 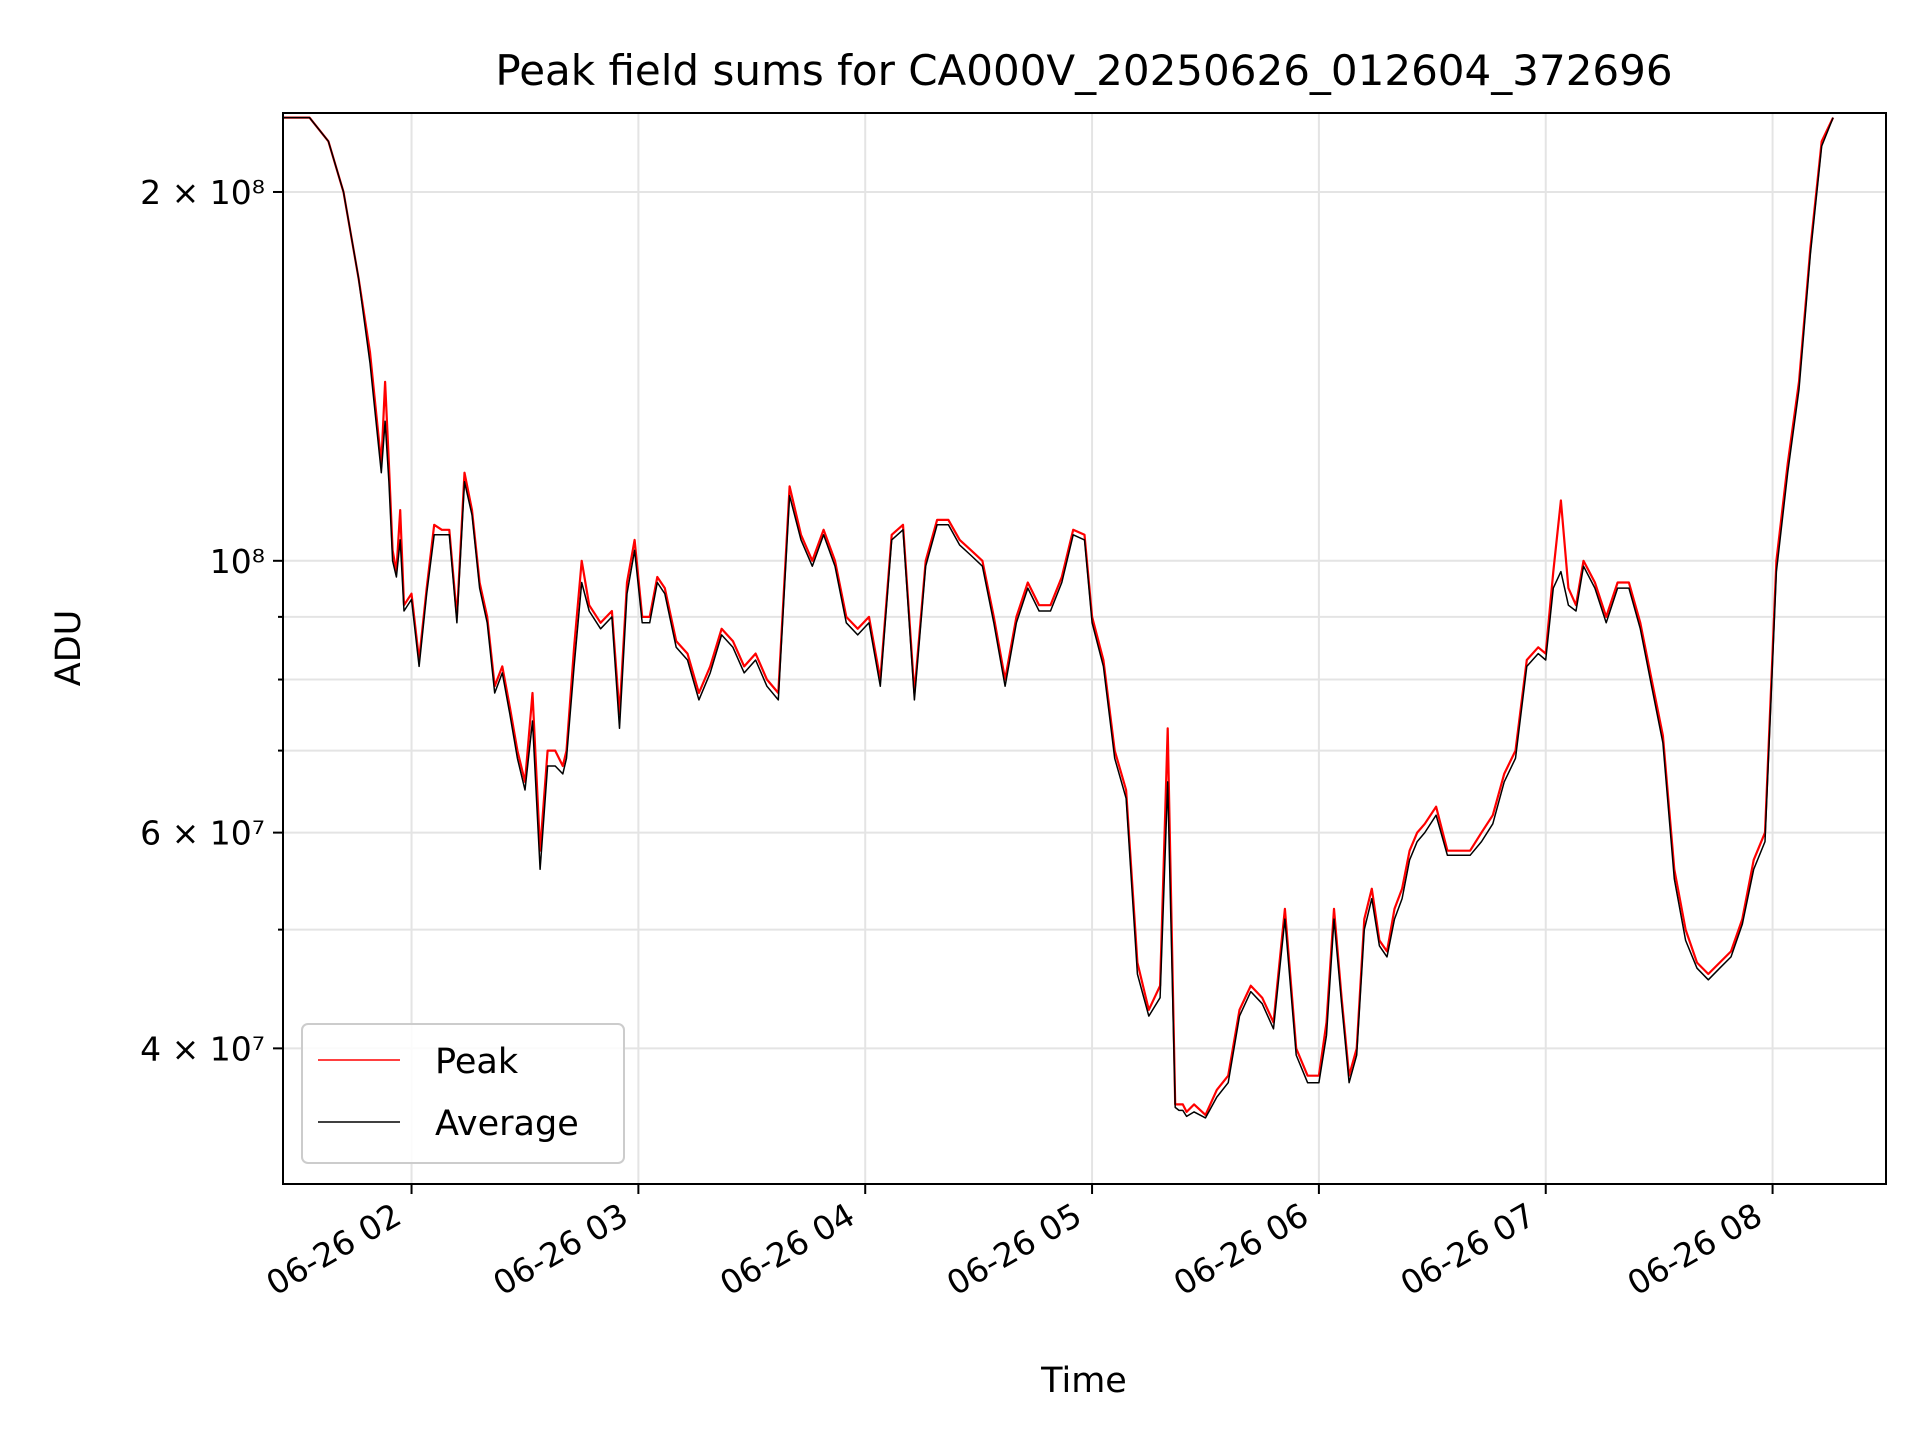 What do you see at coordinates (477, 1062) in the screenshot?
I see `legend-label-peak: Peak` at bounding box center [477, 1062].